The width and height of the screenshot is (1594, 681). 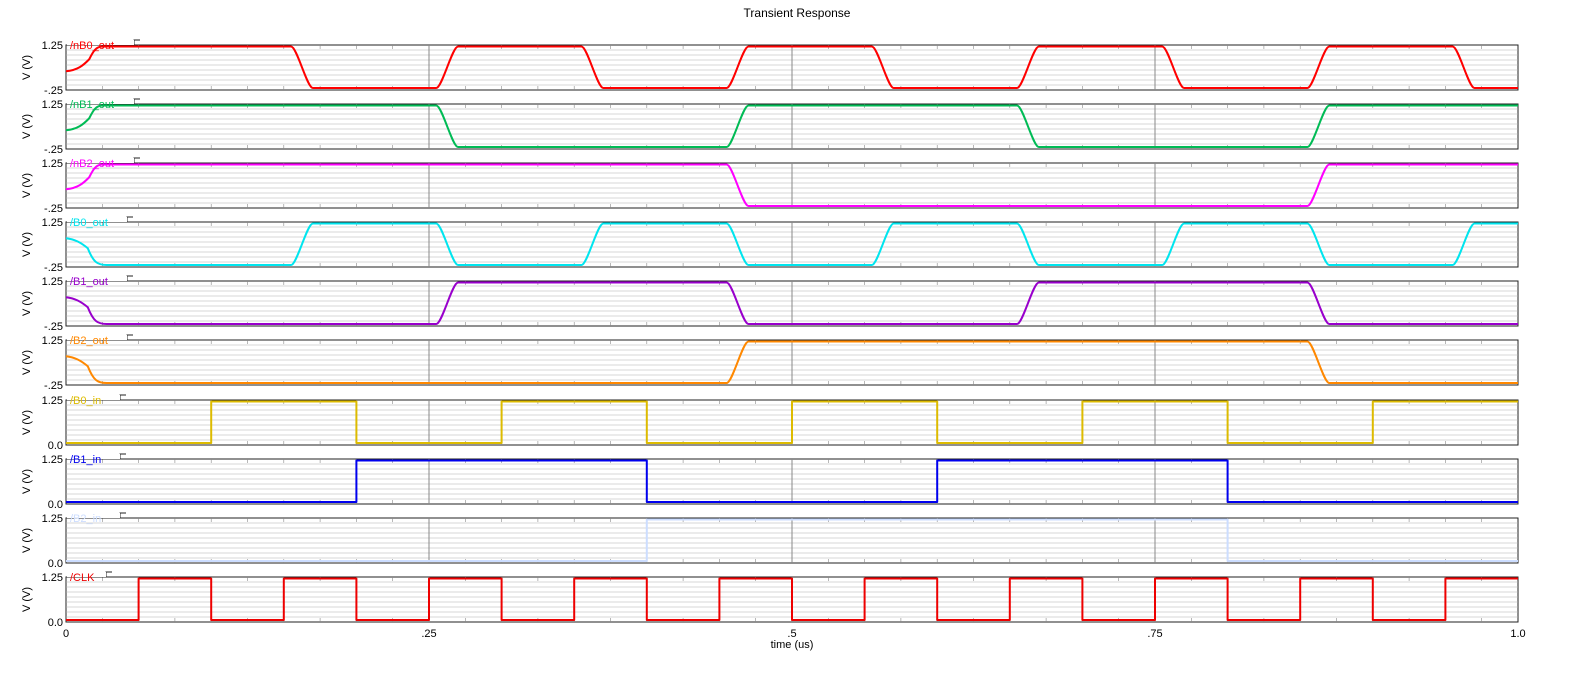 I want to click on panel-nb0_out: 1.25 -.25 V (V) /nB0_out, so click(x=770, y=68).